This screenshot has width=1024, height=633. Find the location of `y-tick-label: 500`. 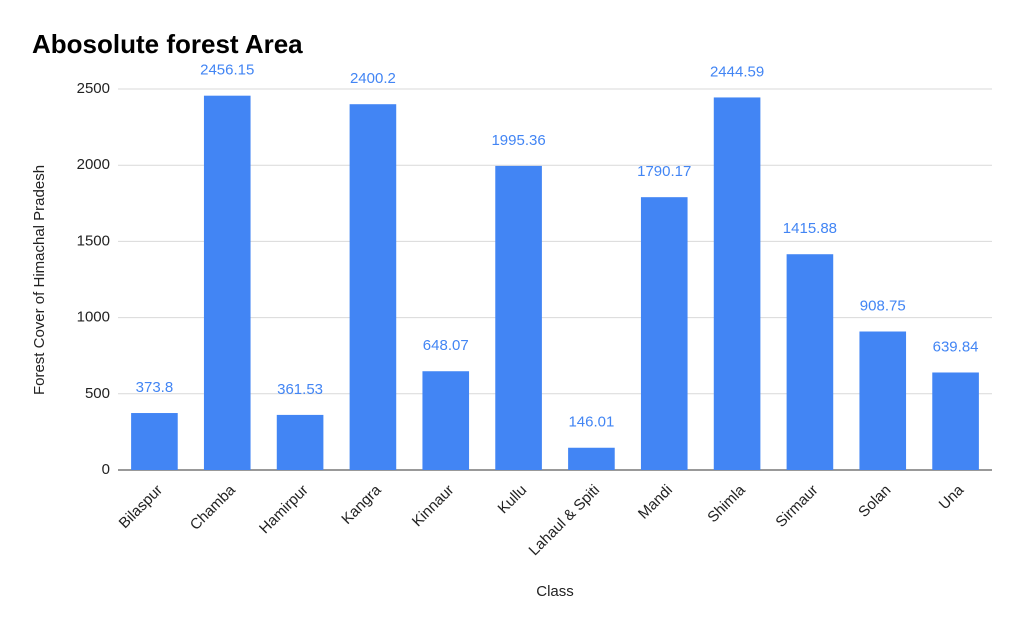

y-tick-label: 500 is located at coordinates (97, 393).